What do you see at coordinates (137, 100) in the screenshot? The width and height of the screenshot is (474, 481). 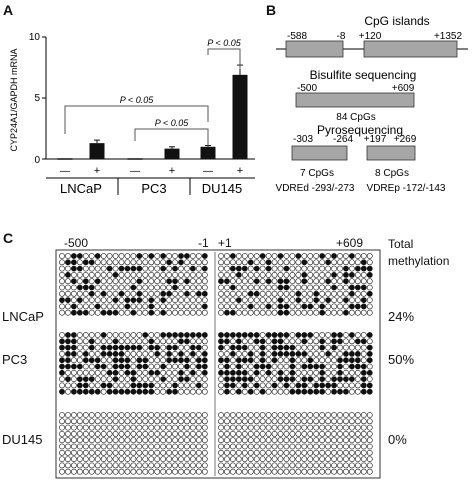 I see `p-value-label: P < 0.05` at bounding box center [137, 100].